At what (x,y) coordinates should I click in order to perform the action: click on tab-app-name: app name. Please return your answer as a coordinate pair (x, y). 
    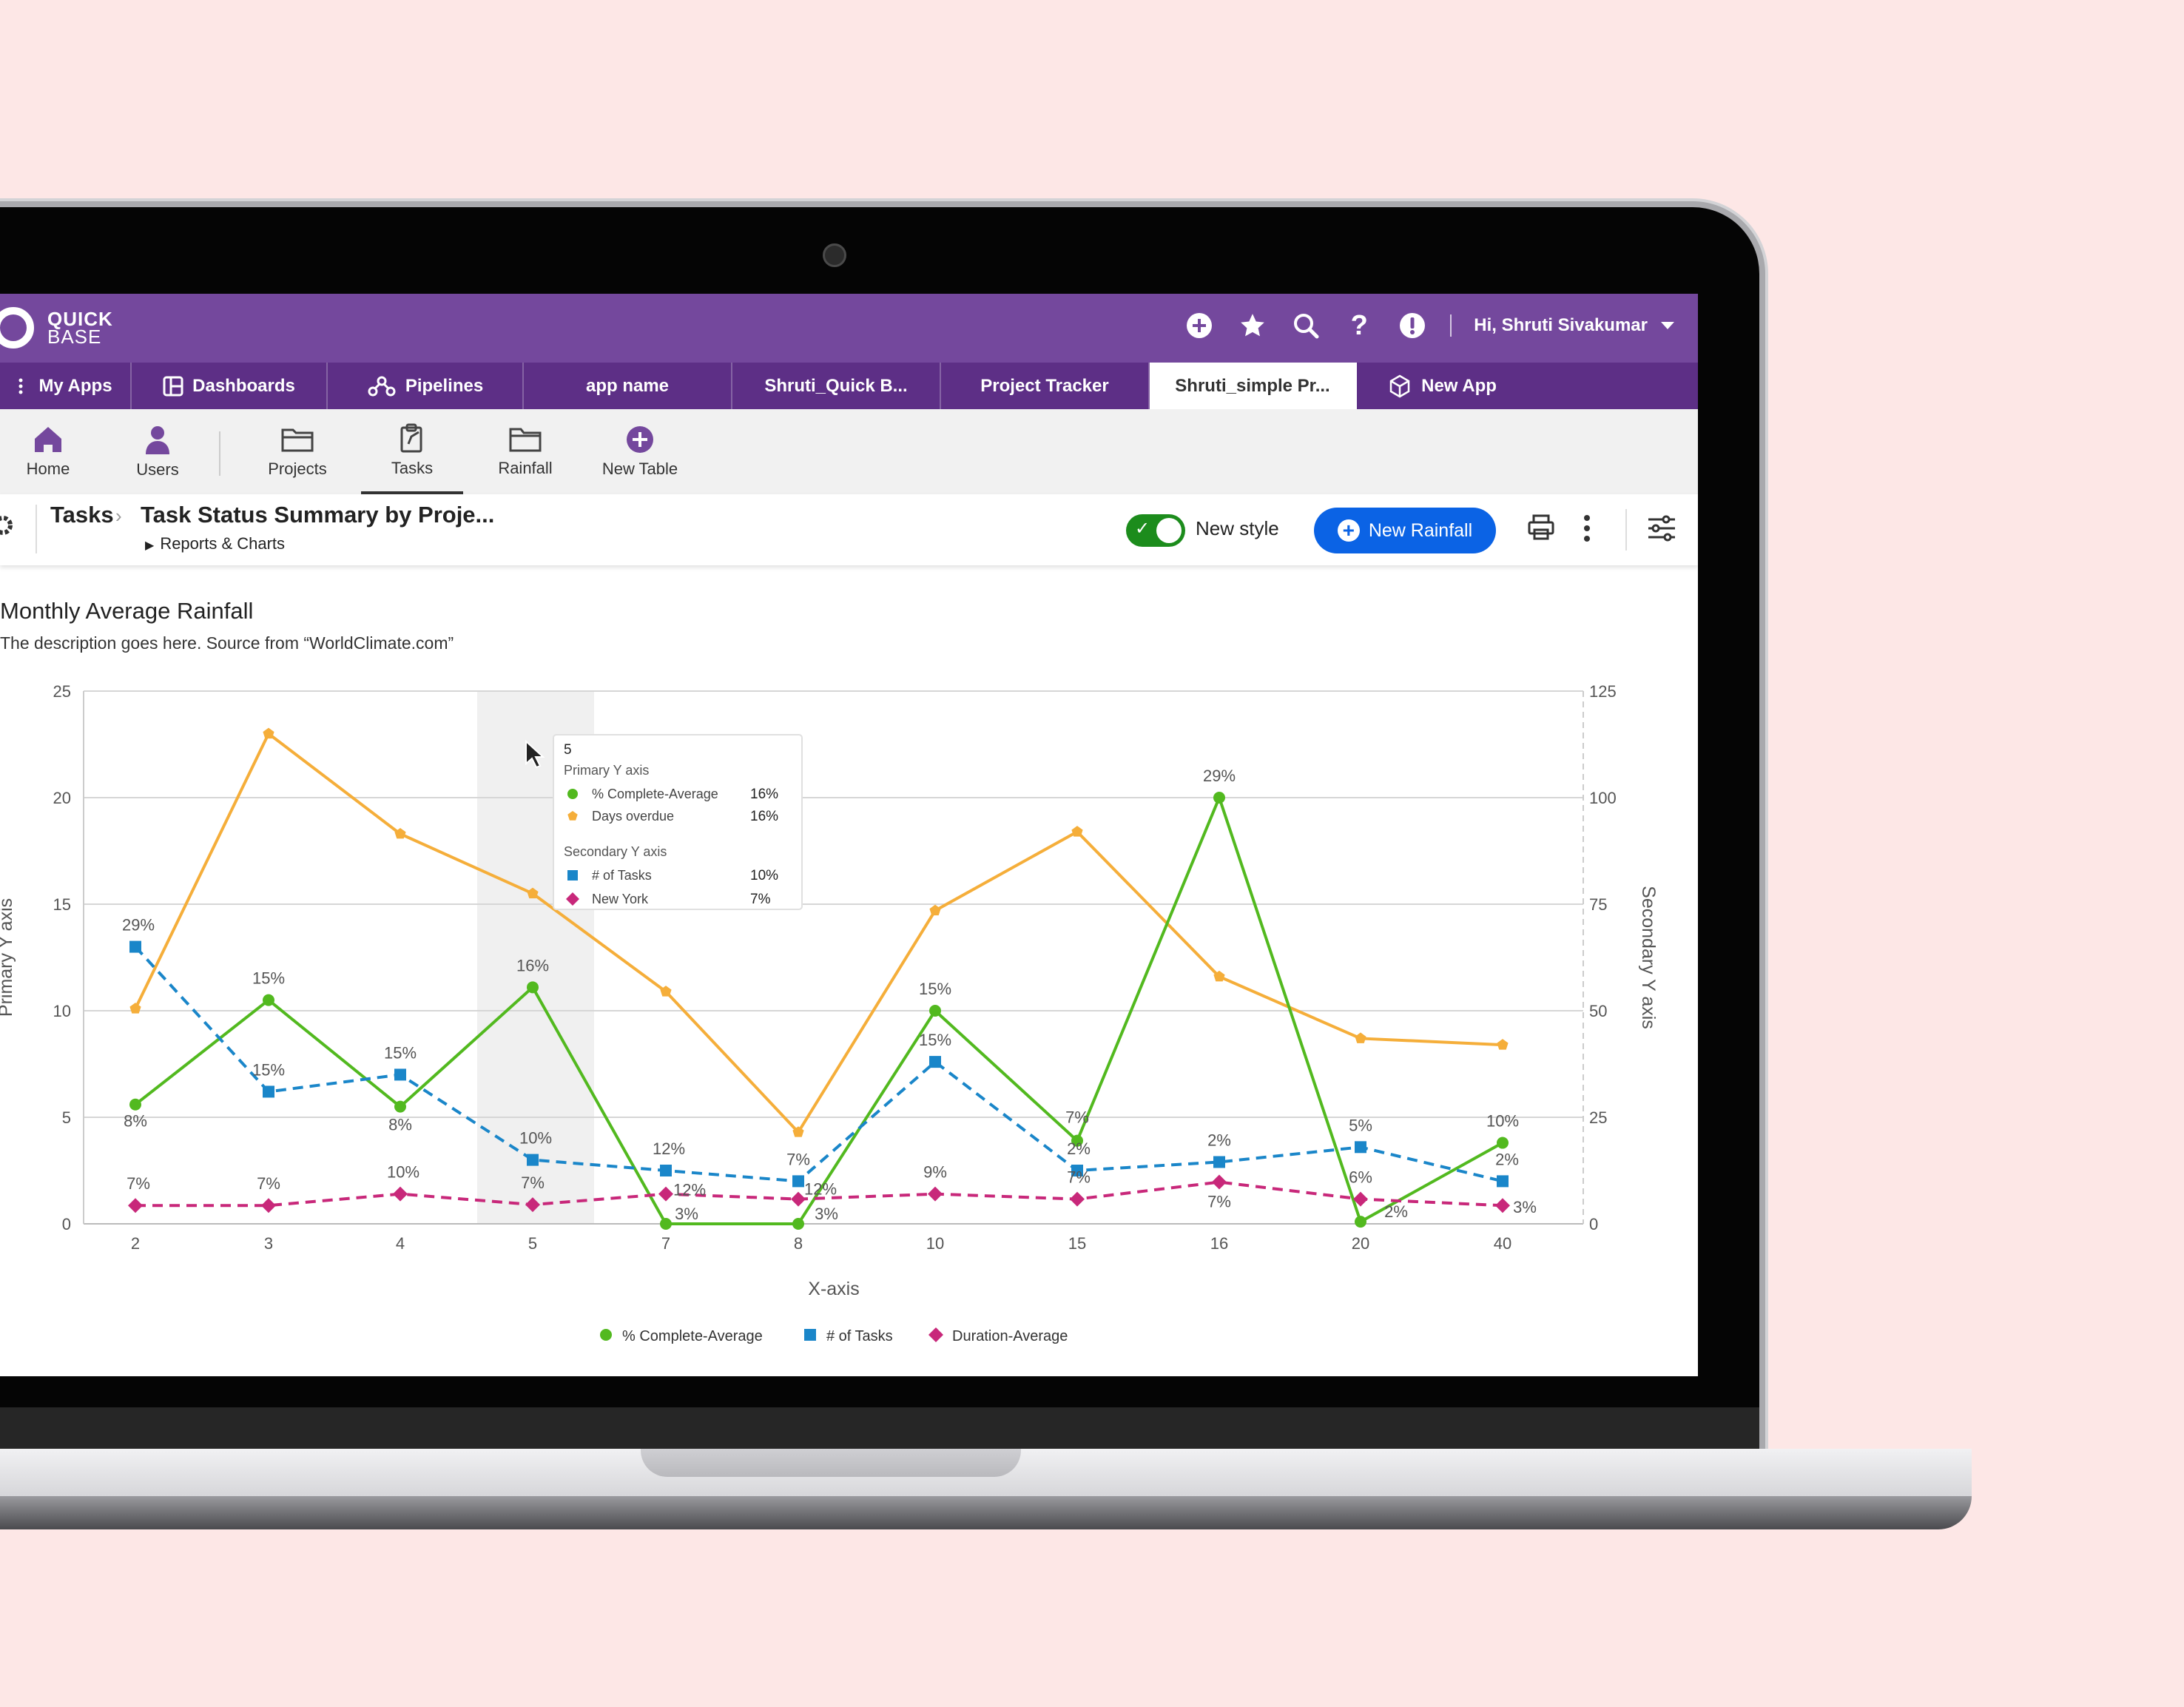
    Looking at the image, I should click on (628, 386).